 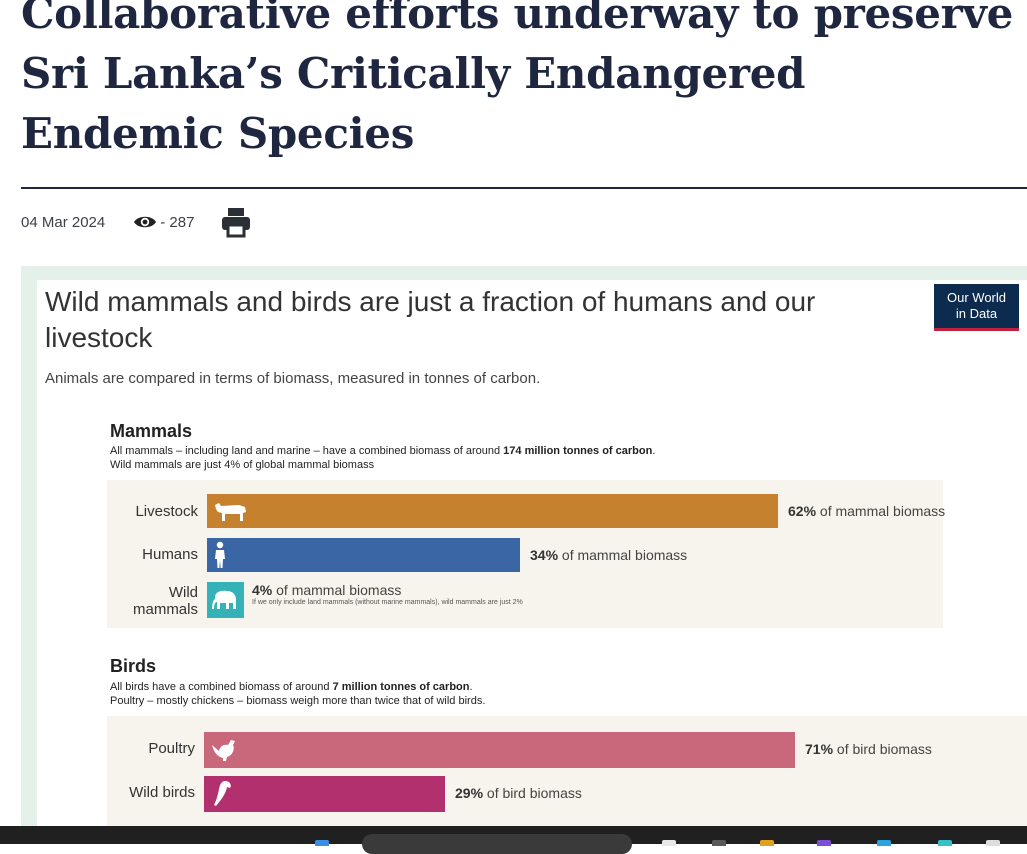 I want to click on owid-logo-line1: Our World, so click(x=976, y=297).